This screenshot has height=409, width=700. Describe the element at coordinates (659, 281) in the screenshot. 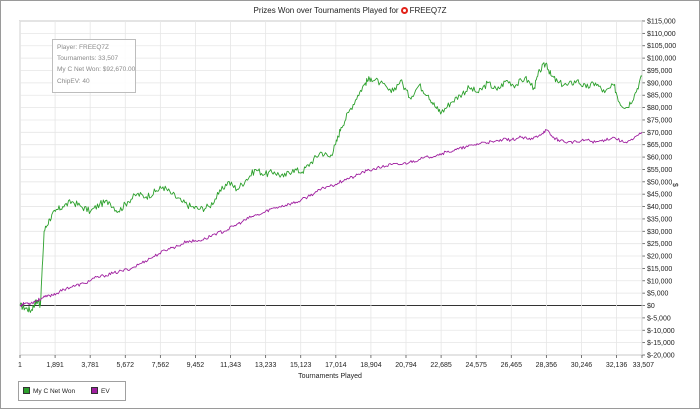

I see `y-tick-label: $10,000` at that location.